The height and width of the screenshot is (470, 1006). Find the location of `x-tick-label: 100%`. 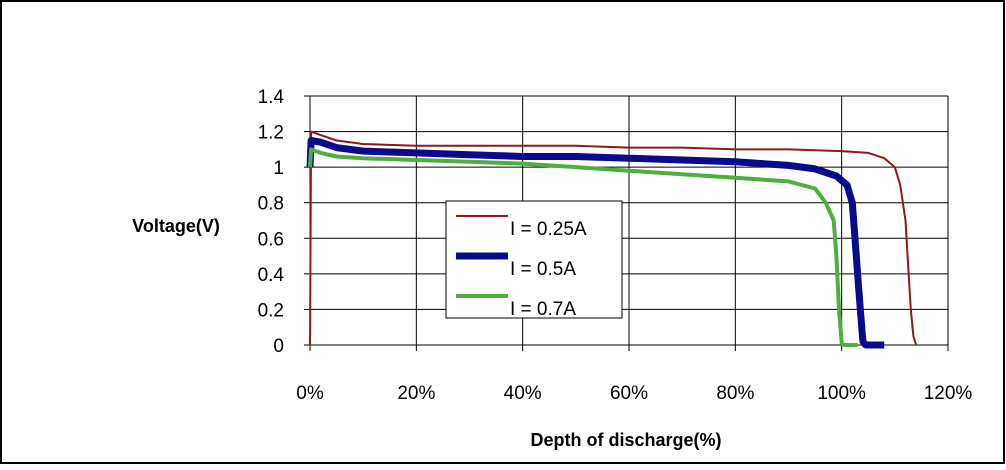

x-tick-label: 100% is located at coordinates (841, 393).